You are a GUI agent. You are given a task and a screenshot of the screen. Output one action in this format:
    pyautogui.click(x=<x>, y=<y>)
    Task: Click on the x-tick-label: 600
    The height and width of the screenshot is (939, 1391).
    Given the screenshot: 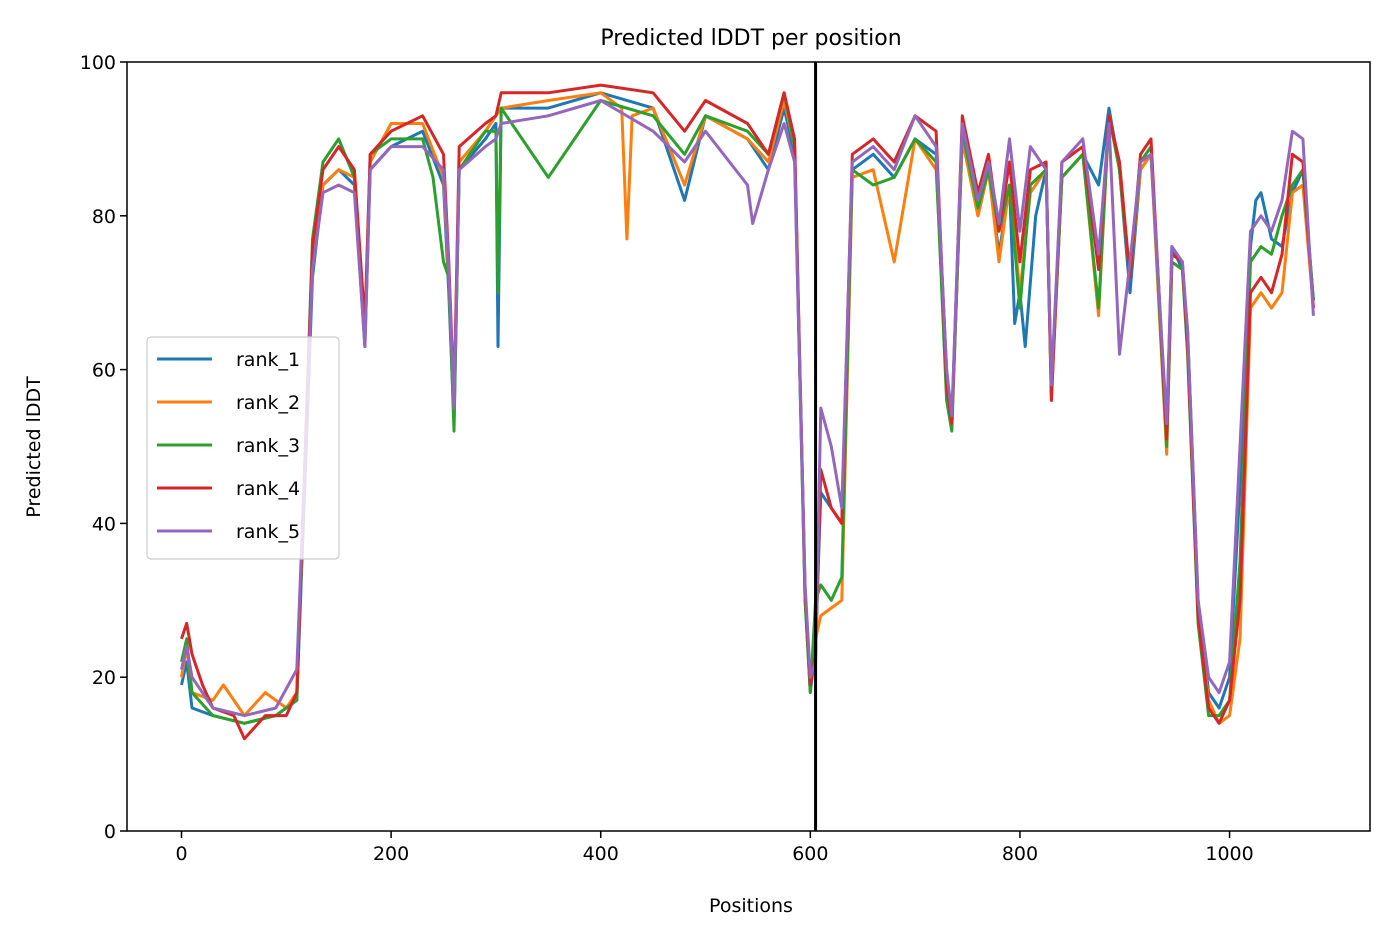 What is the action you would take?
    pyautogui.click(x=810, y=854)
    